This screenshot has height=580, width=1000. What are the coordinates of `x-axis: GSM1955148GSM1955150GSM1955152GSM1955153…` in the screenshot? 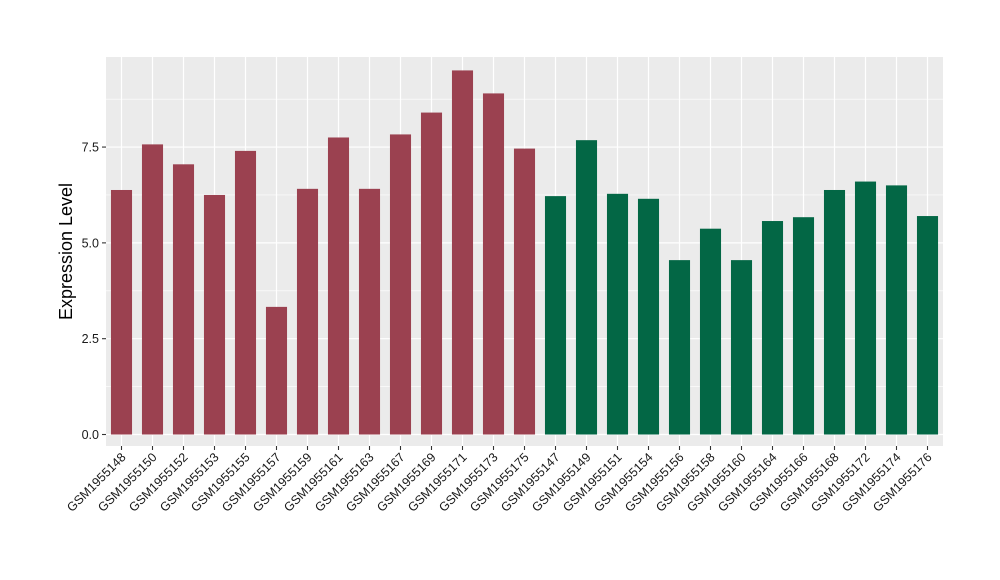 It's located at (499, 480).